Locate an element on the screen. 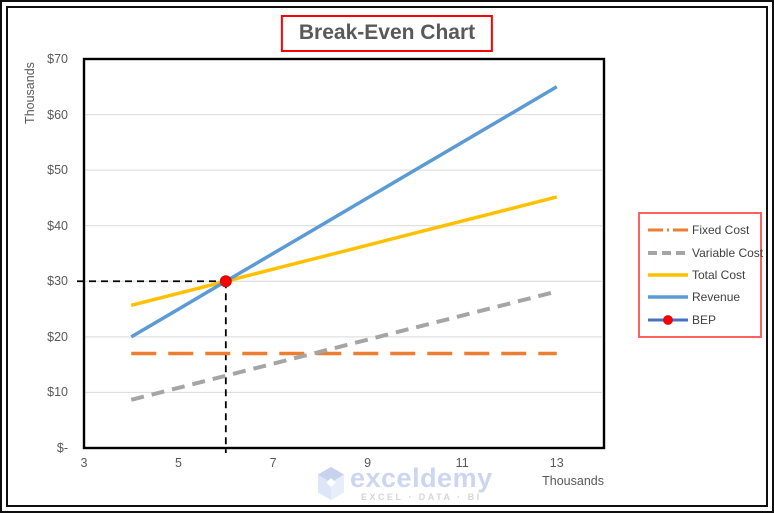 The image size is (774, 513). watermark-text: exceldemy EXCEL · DATA · BI is located at coordinates (421, 483).